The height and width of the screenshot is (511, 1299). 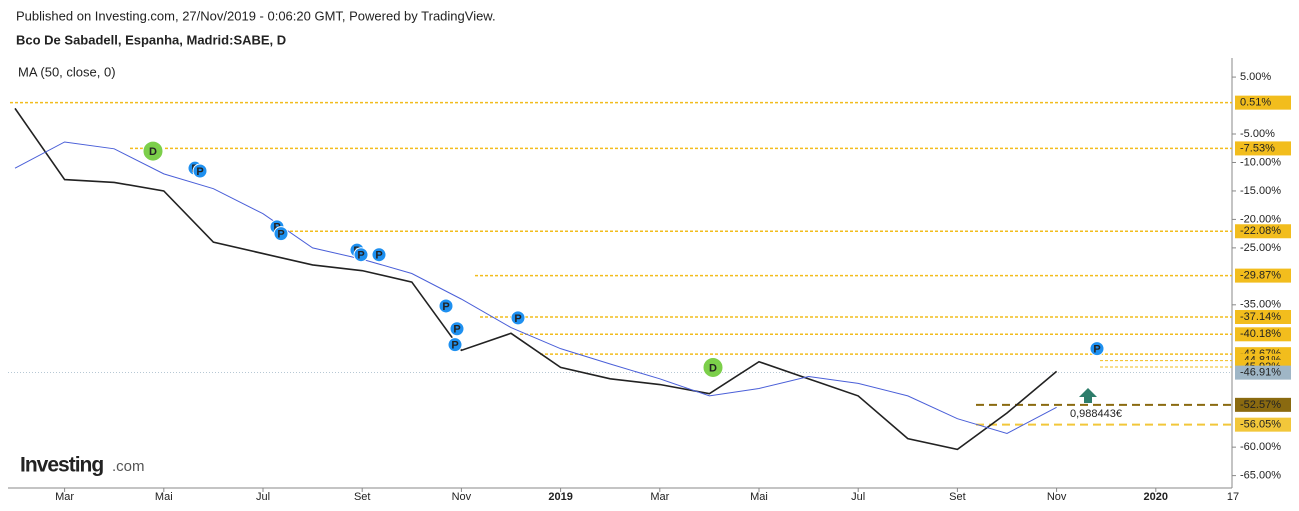 What do you see at coordinates (1096, 414) in the screenshot?
I see `price-label: 0,988443€` at bounding box center [1096, 414].